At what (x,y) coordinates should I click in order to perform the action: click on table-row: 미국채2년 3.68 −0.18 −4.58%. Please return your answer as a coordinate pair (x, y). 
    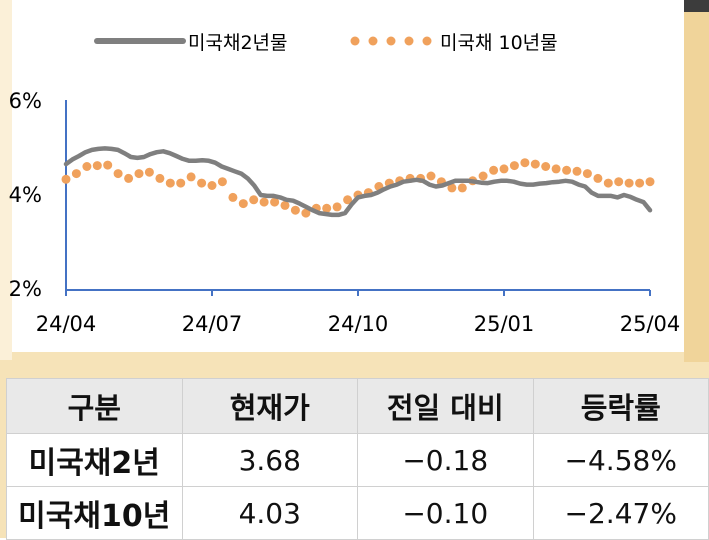
    Looking at the image, I should click on (357, 460).